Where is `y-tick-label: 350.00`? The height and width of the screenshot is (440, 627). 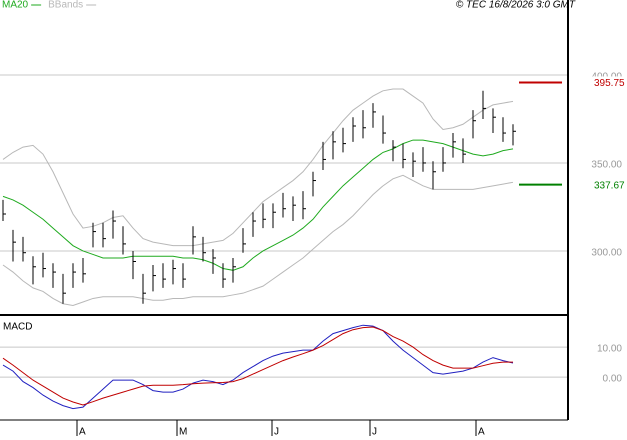
y-tick-label: 350.00 is located at coordinates (606, 165).